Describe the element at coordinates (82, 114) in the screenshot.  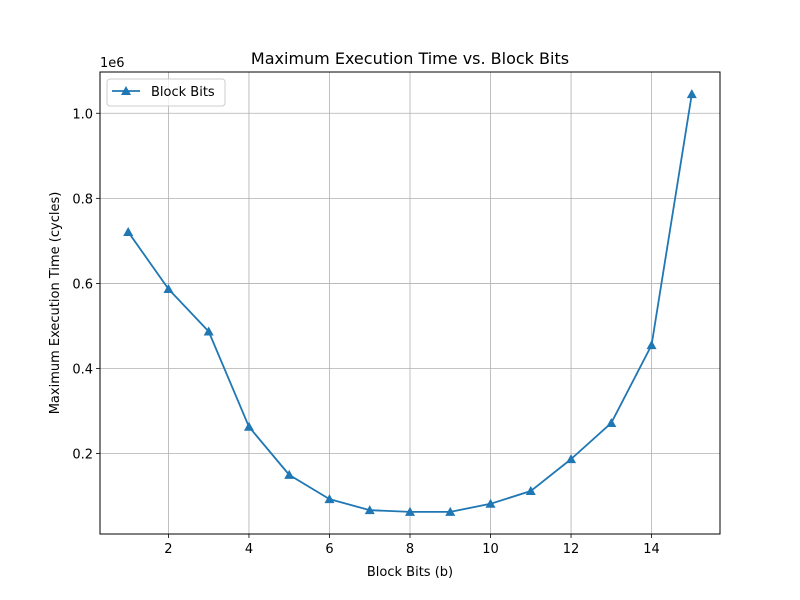
I see `y-tick-label: 1.0` at that location.